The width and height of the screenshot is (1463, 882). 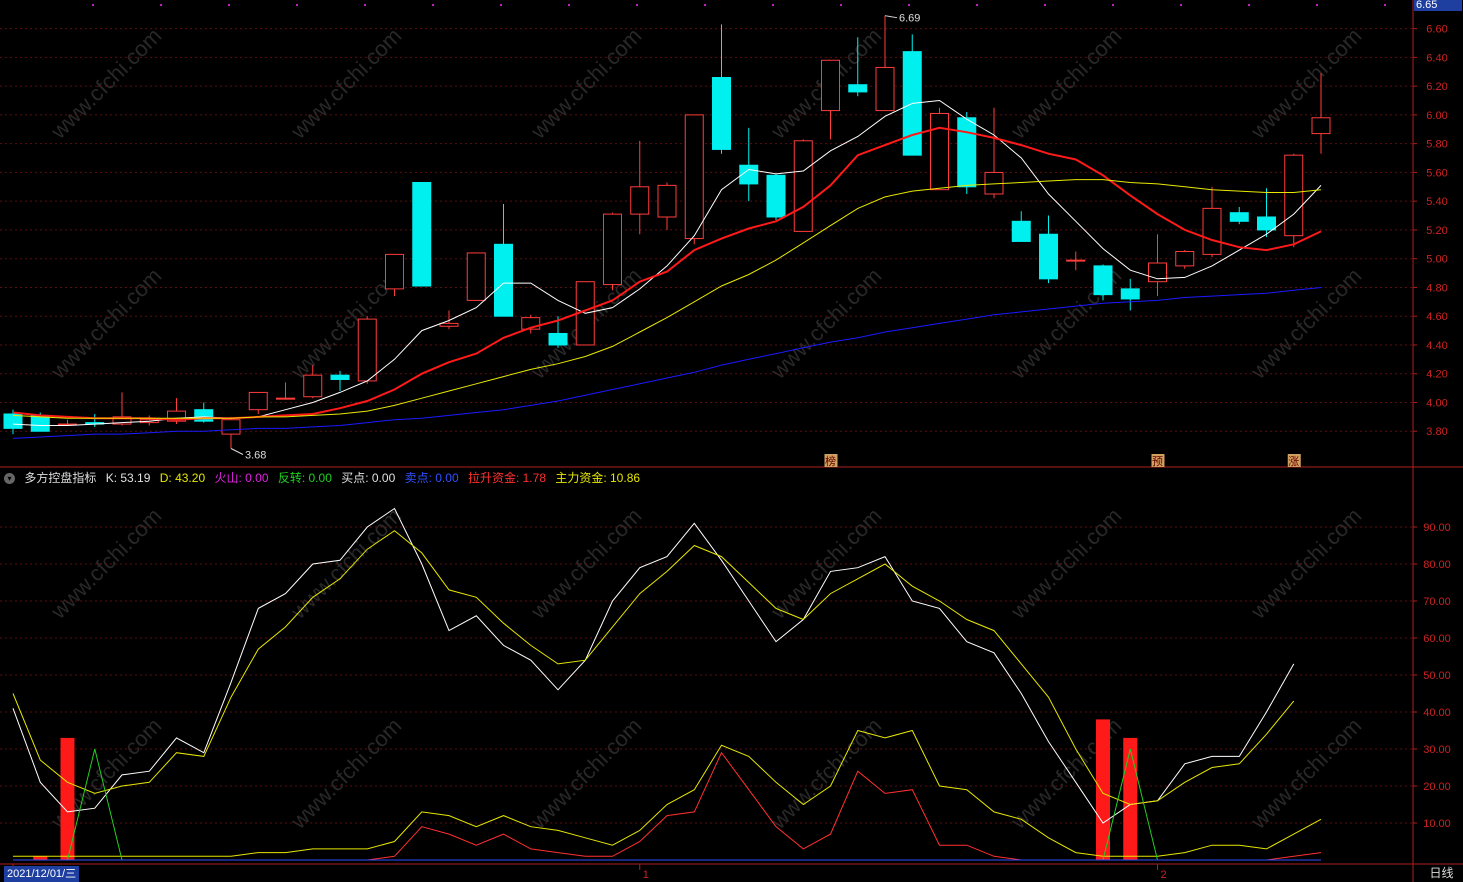 What do you see at coordinates (1438, 5) in the screenshot?
I see `current-price-tag: 6.65` at bounding box center [1438, 5].